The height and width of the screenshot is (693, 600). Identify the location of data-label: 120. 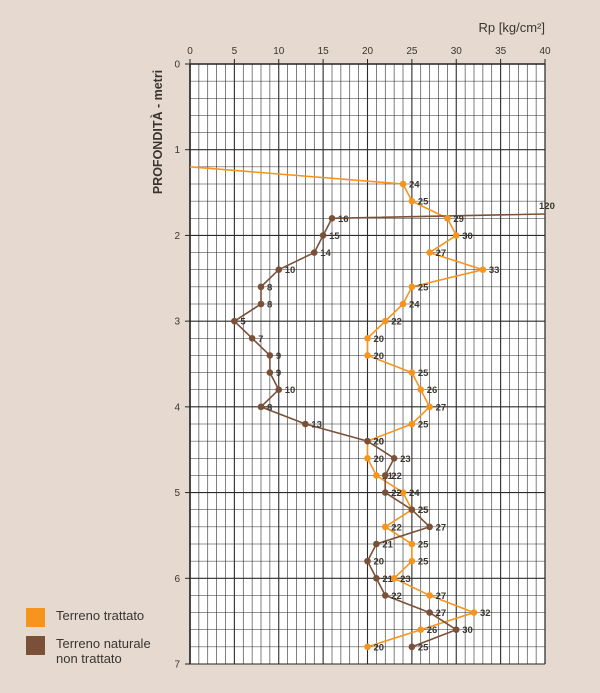
(547, 206).